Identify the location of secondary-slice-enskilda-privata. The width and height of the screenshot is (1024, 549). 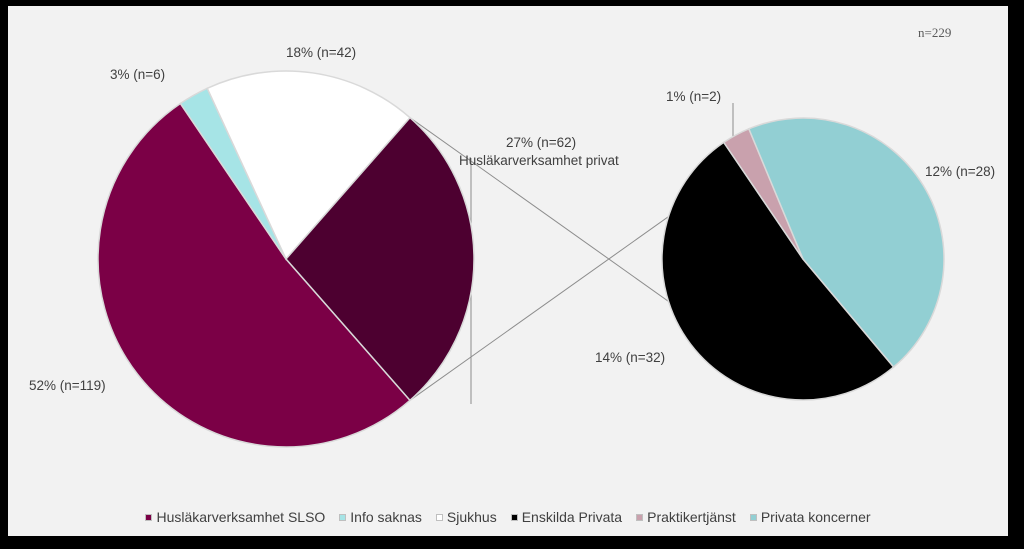
(778, 271).